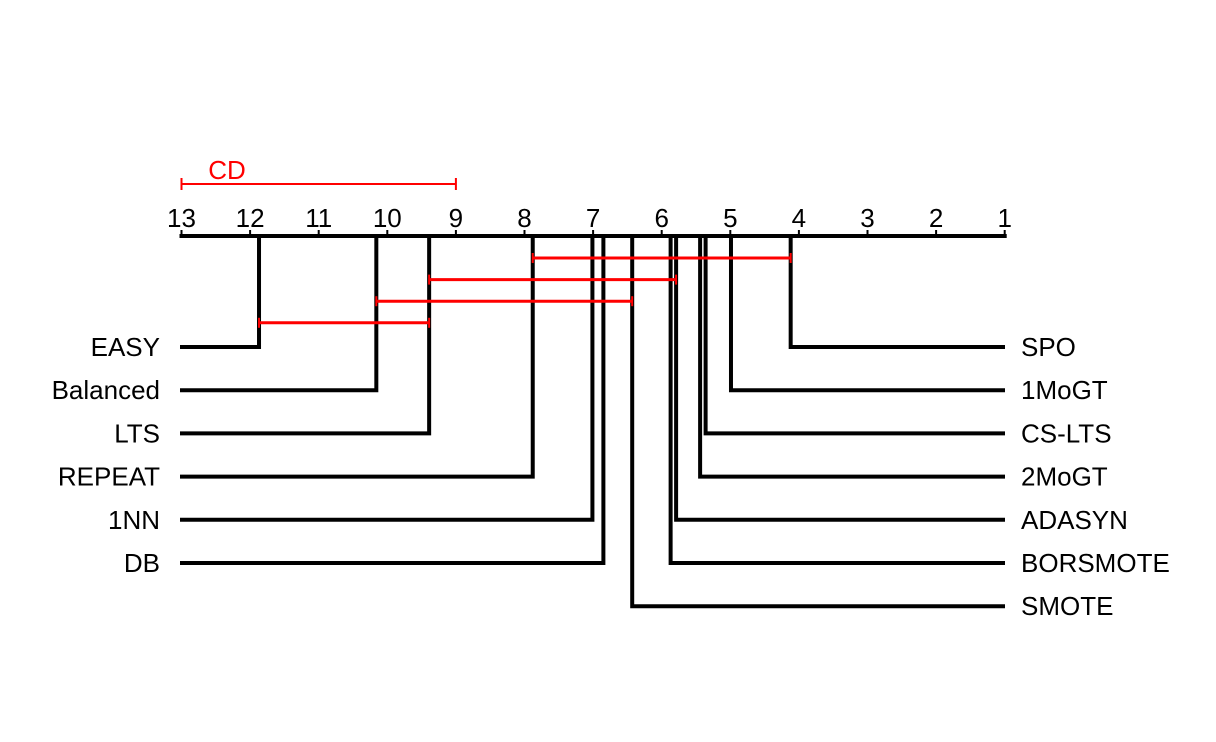 The height and width of the screenshot is (742, 1216). I want to click on rank-axis: 13 12 11 10 9 8 7 6 5 4 3 2 1, so click(589, 220).